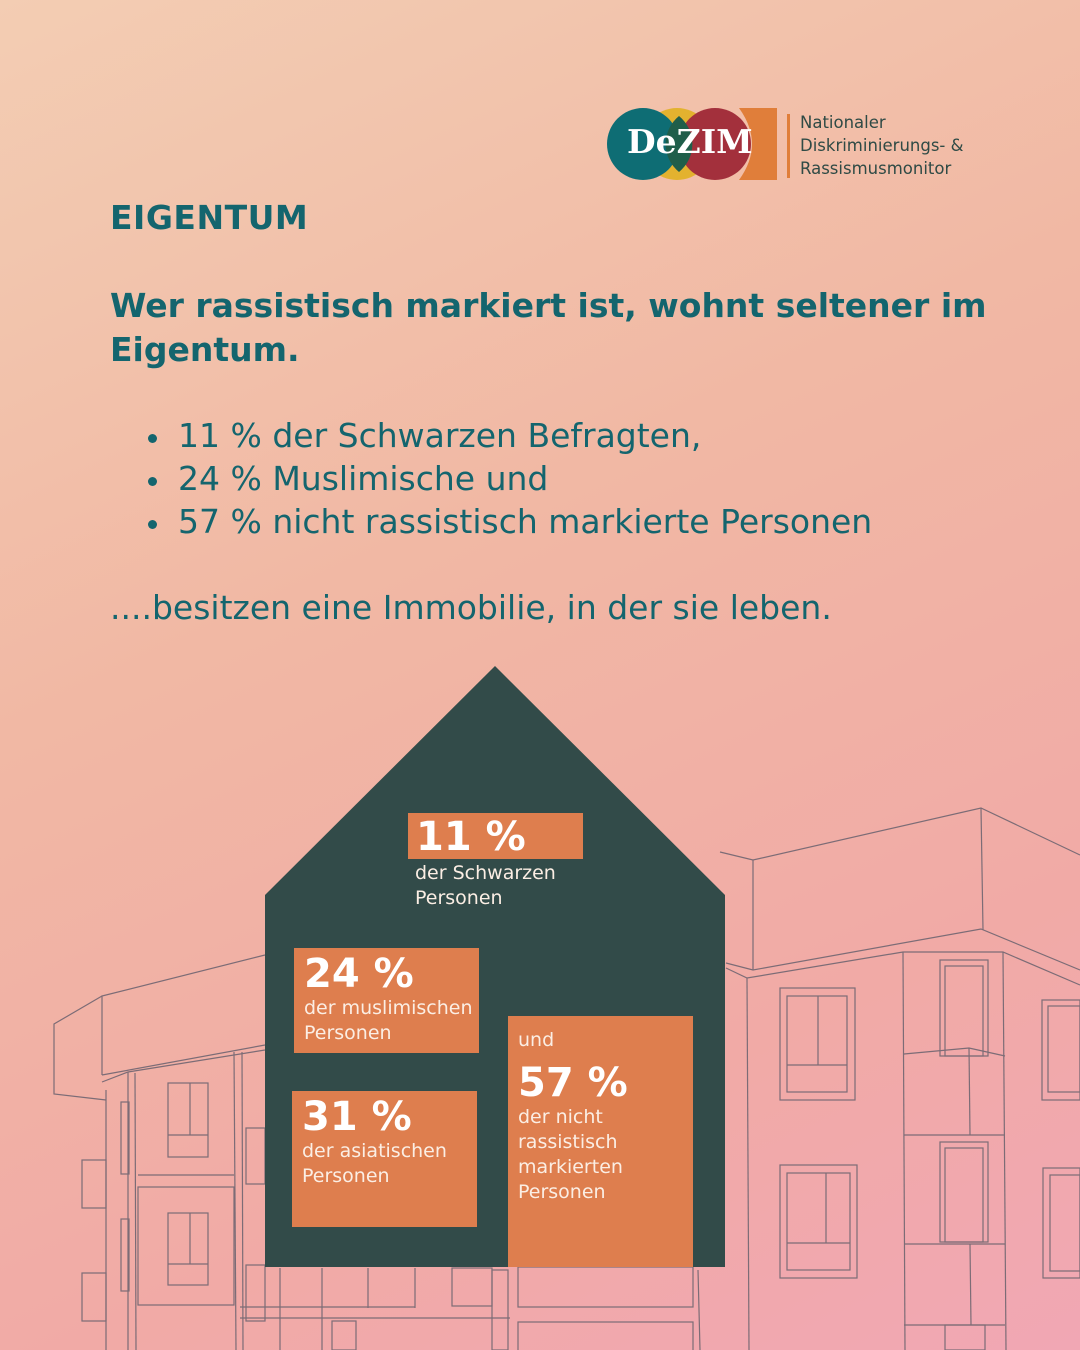 This screenshot has height=1350, width=1080. What do you see at coordinates (568, 1142) in the screenshot?
I see `stat-desc-line: rassistisch` at bounding box center [568, 1142].